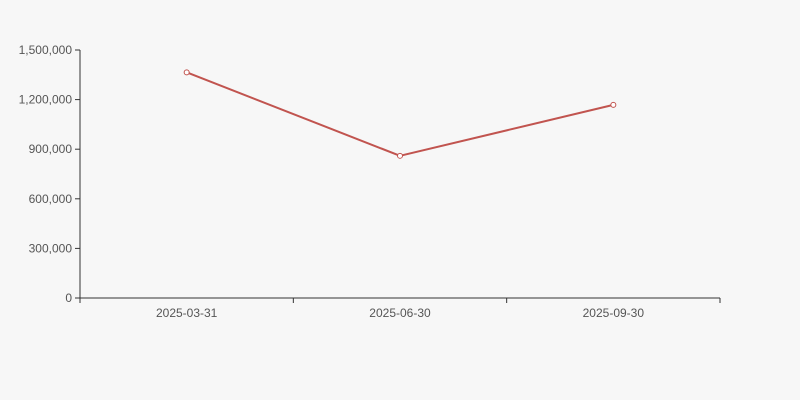 The width and height of the screenshot is (800, 400). What do you see at coordinates (46, 50) in the screenshot?
I see `y-axis-tick-label: 1,500,000` at bounding box center [46, 50].